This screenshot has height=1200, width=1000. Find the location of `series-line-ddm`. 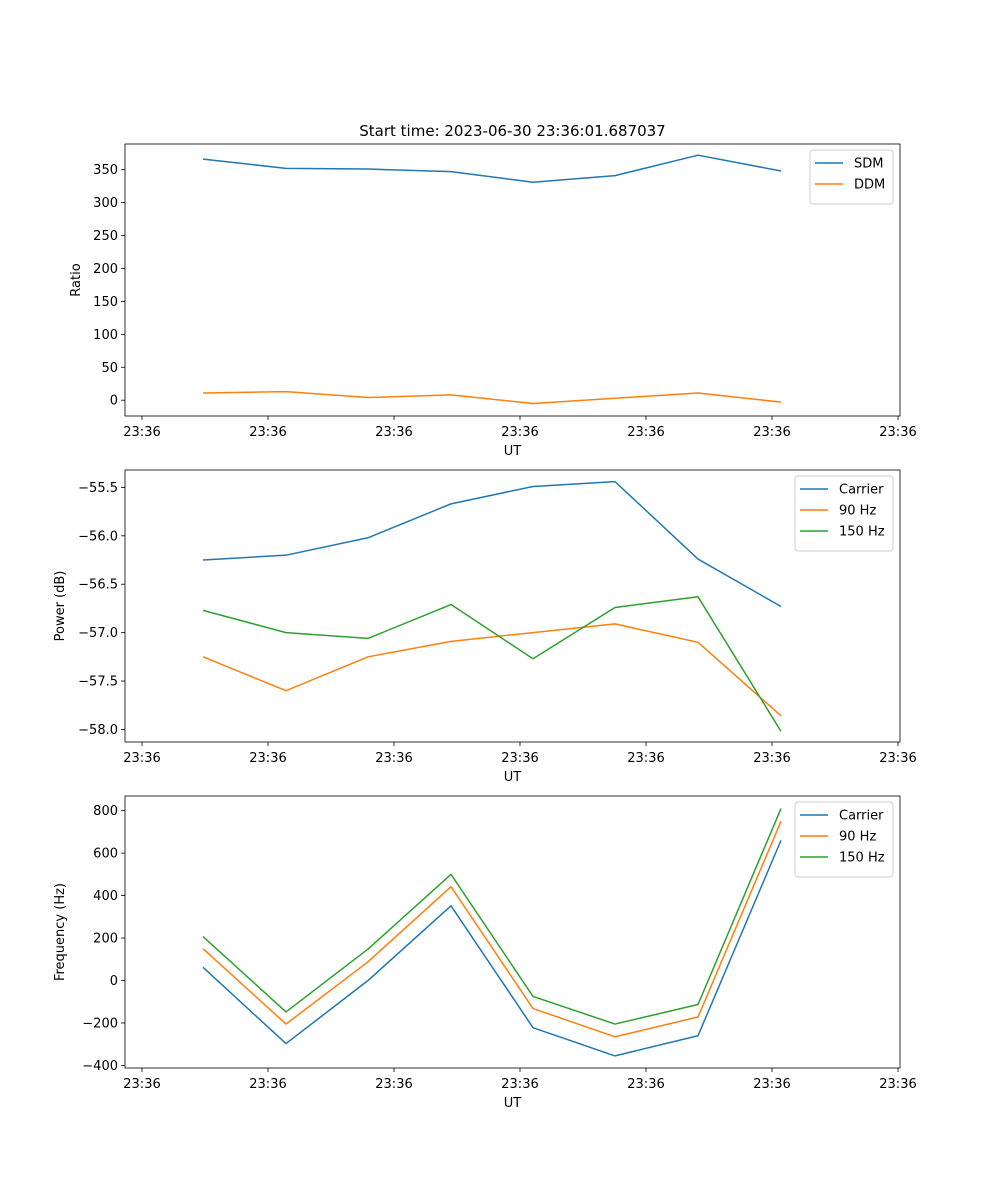

series-line-ddm is located at coordinates (492, 397).